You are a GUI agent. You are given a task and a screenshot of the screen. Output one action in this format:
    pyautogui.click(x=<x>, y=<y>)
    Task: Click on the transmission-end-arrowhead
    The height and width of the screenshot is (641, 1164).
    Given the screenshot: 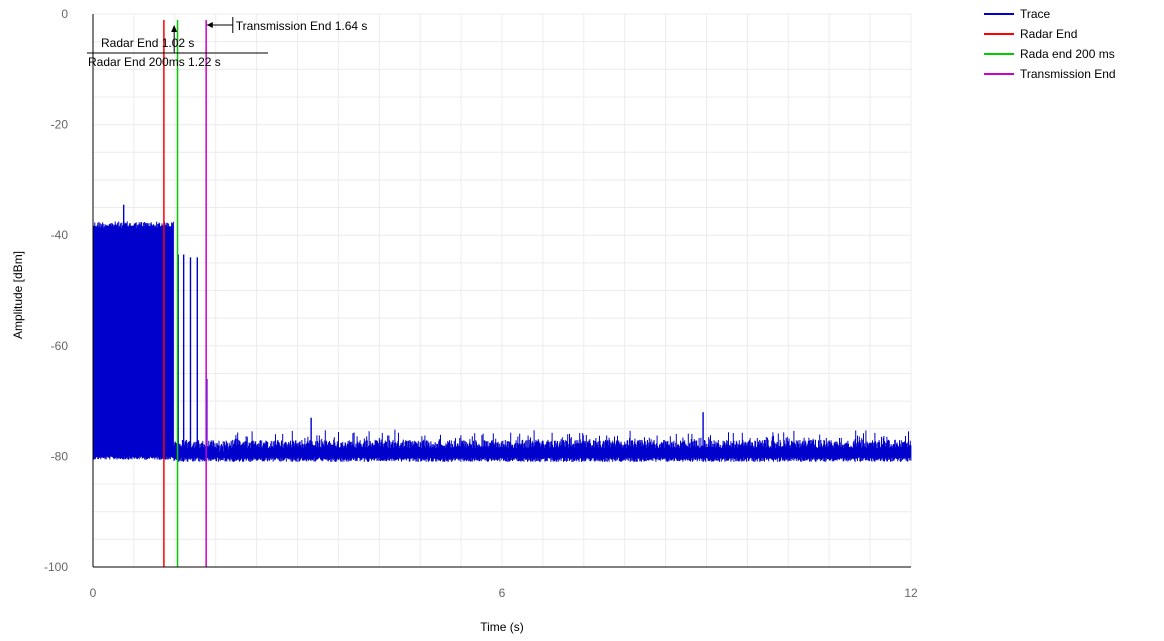 What is the action you would take?
    pyautogui.click(x=209, y=25)
    